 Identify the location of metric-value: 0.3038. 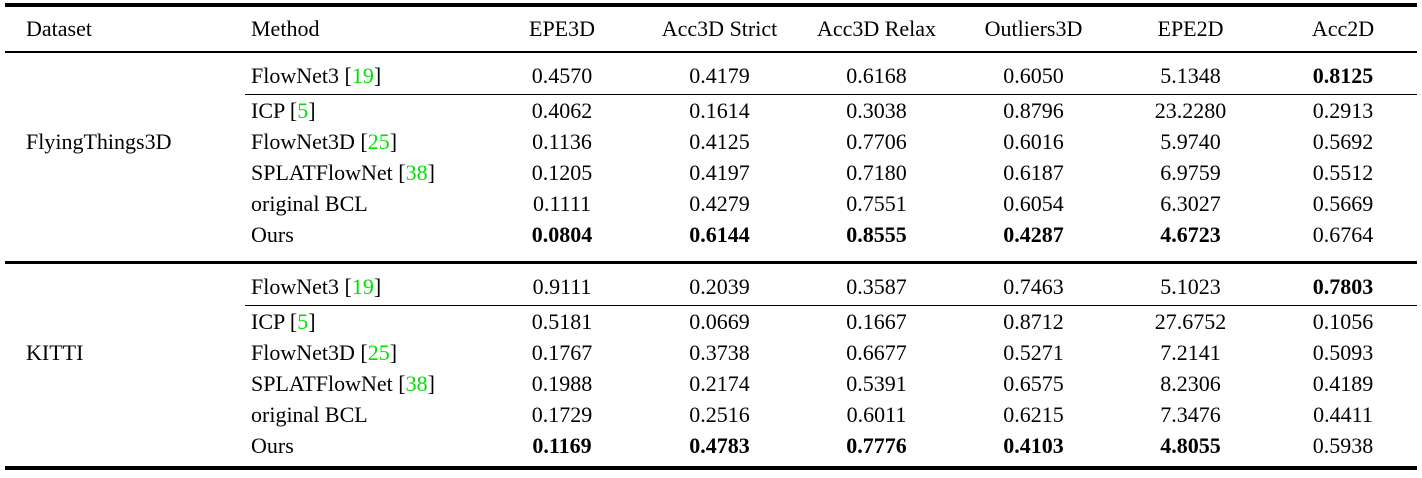
(876, 110).